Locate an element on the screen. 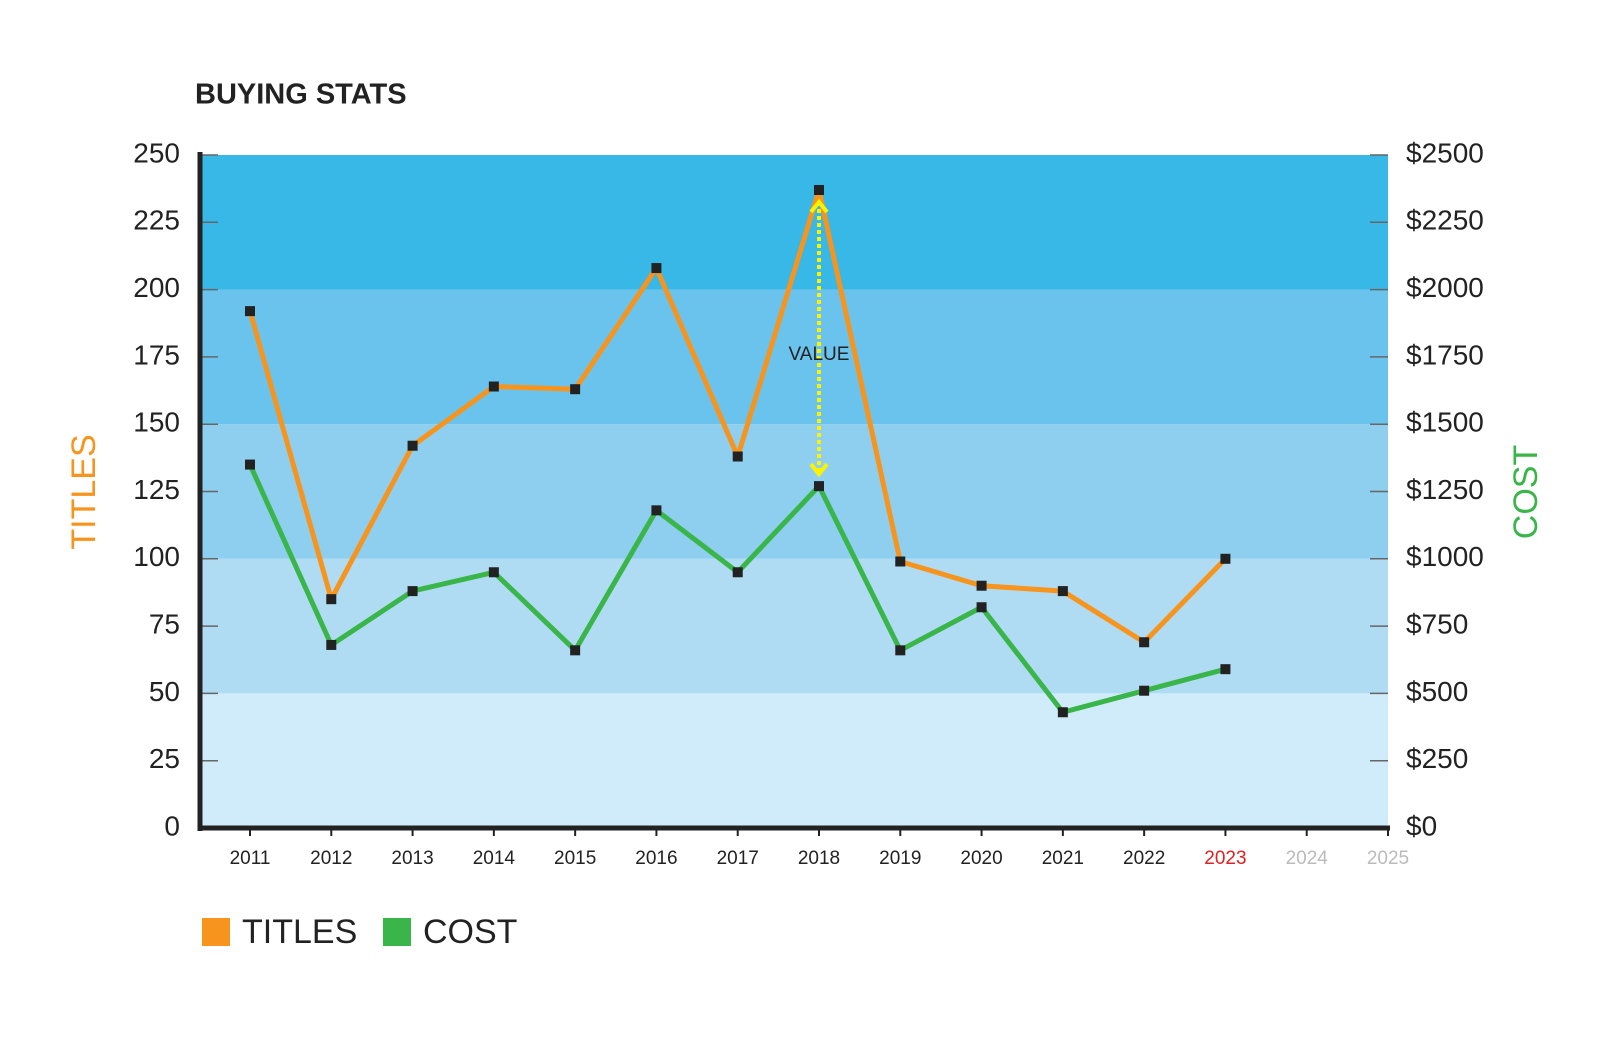 The image size is (1599, 1062). y-tick-label: 100 is located at coordinates (156, 556).